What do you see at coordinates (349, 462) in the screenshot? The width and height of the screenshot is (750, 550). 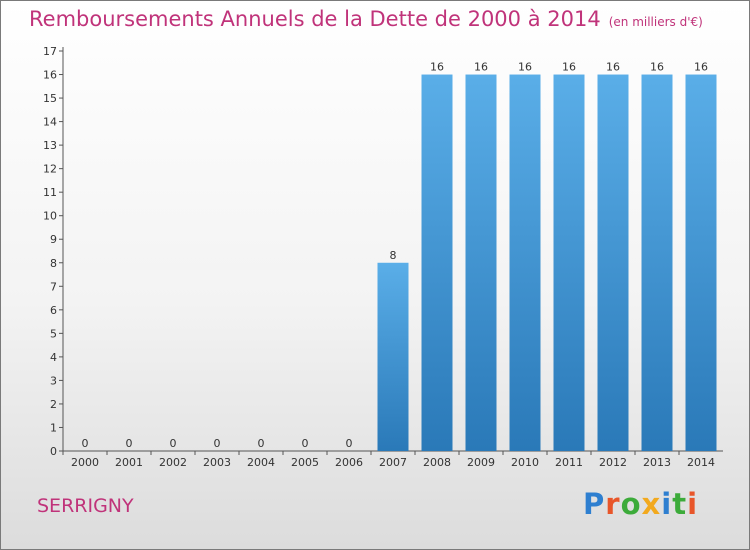 I see `x-tick-label: 2006` at bounding box center [349, 462].